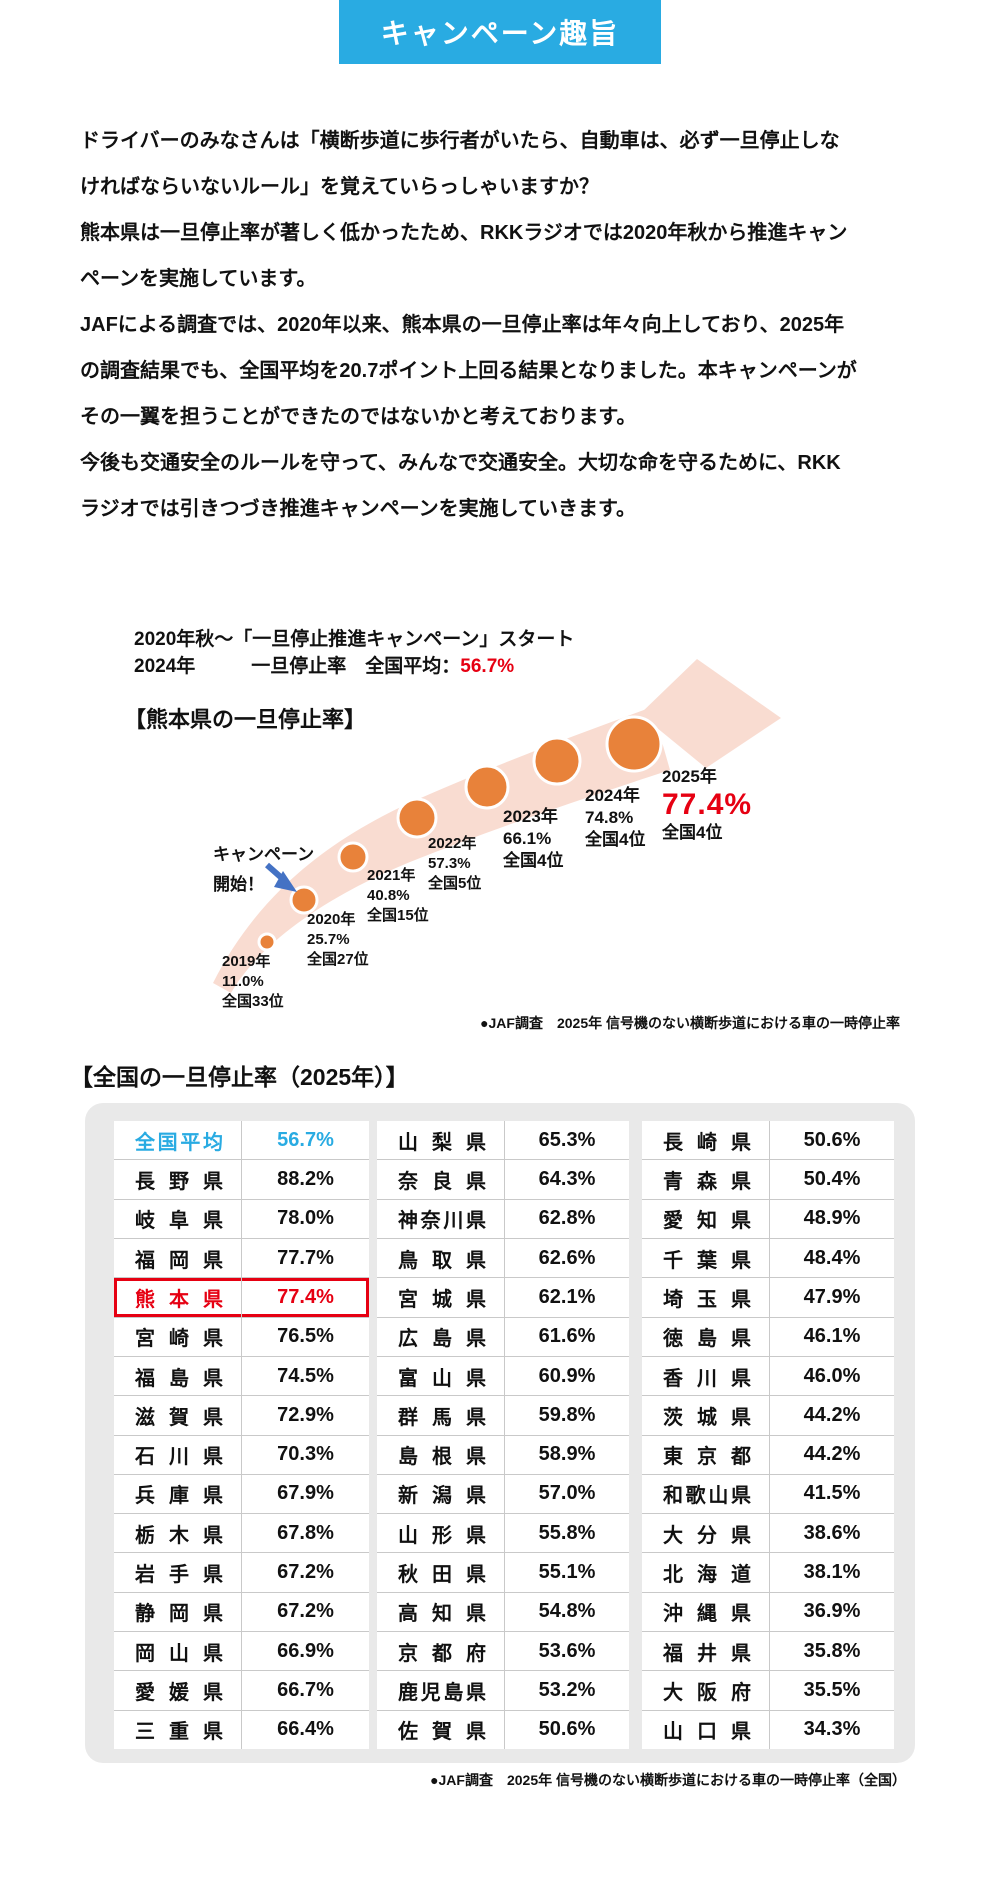 This screenshot has width=1000, height=1890. I want to click on table-row-山口県: 山口県 34.3%, so click(768, 1729).